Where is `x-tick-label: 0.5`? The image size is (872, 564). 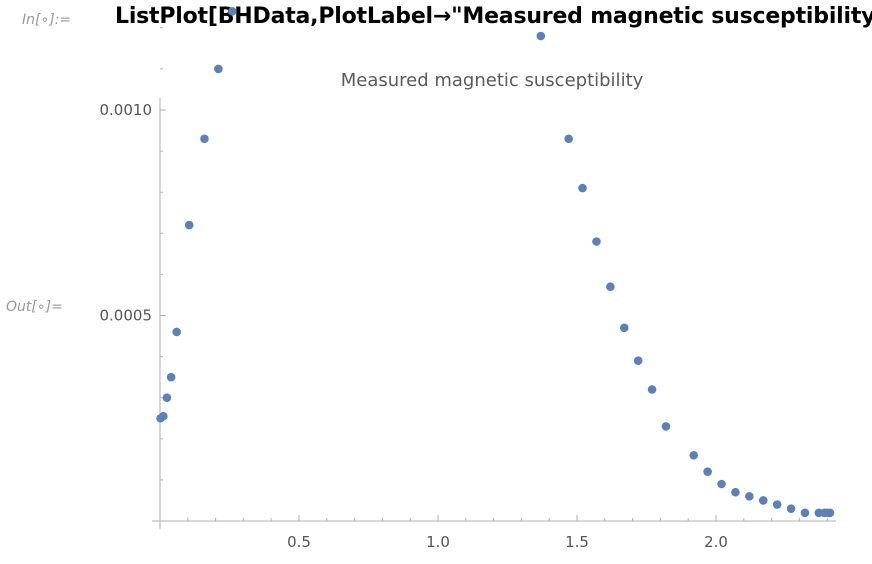
x-tick-label: 0.5 is located at coordinates (299, 542).